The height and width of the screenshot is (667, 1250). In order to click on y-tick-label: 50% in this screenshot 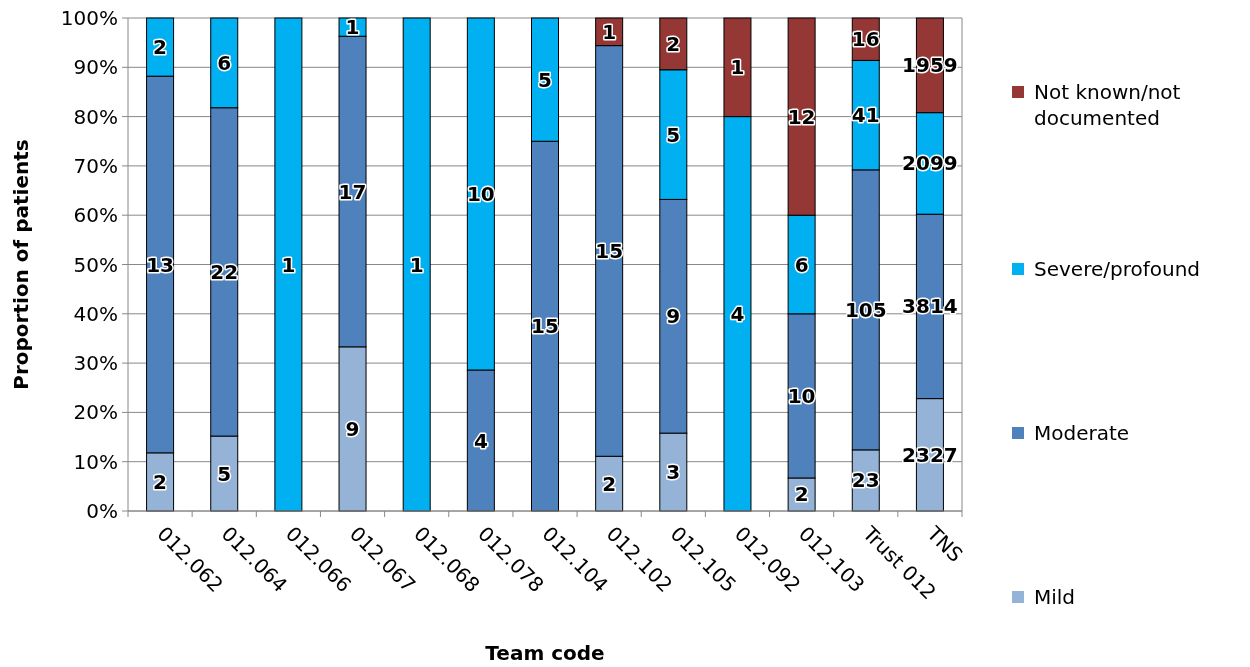, I will do `click(95, 264)`.